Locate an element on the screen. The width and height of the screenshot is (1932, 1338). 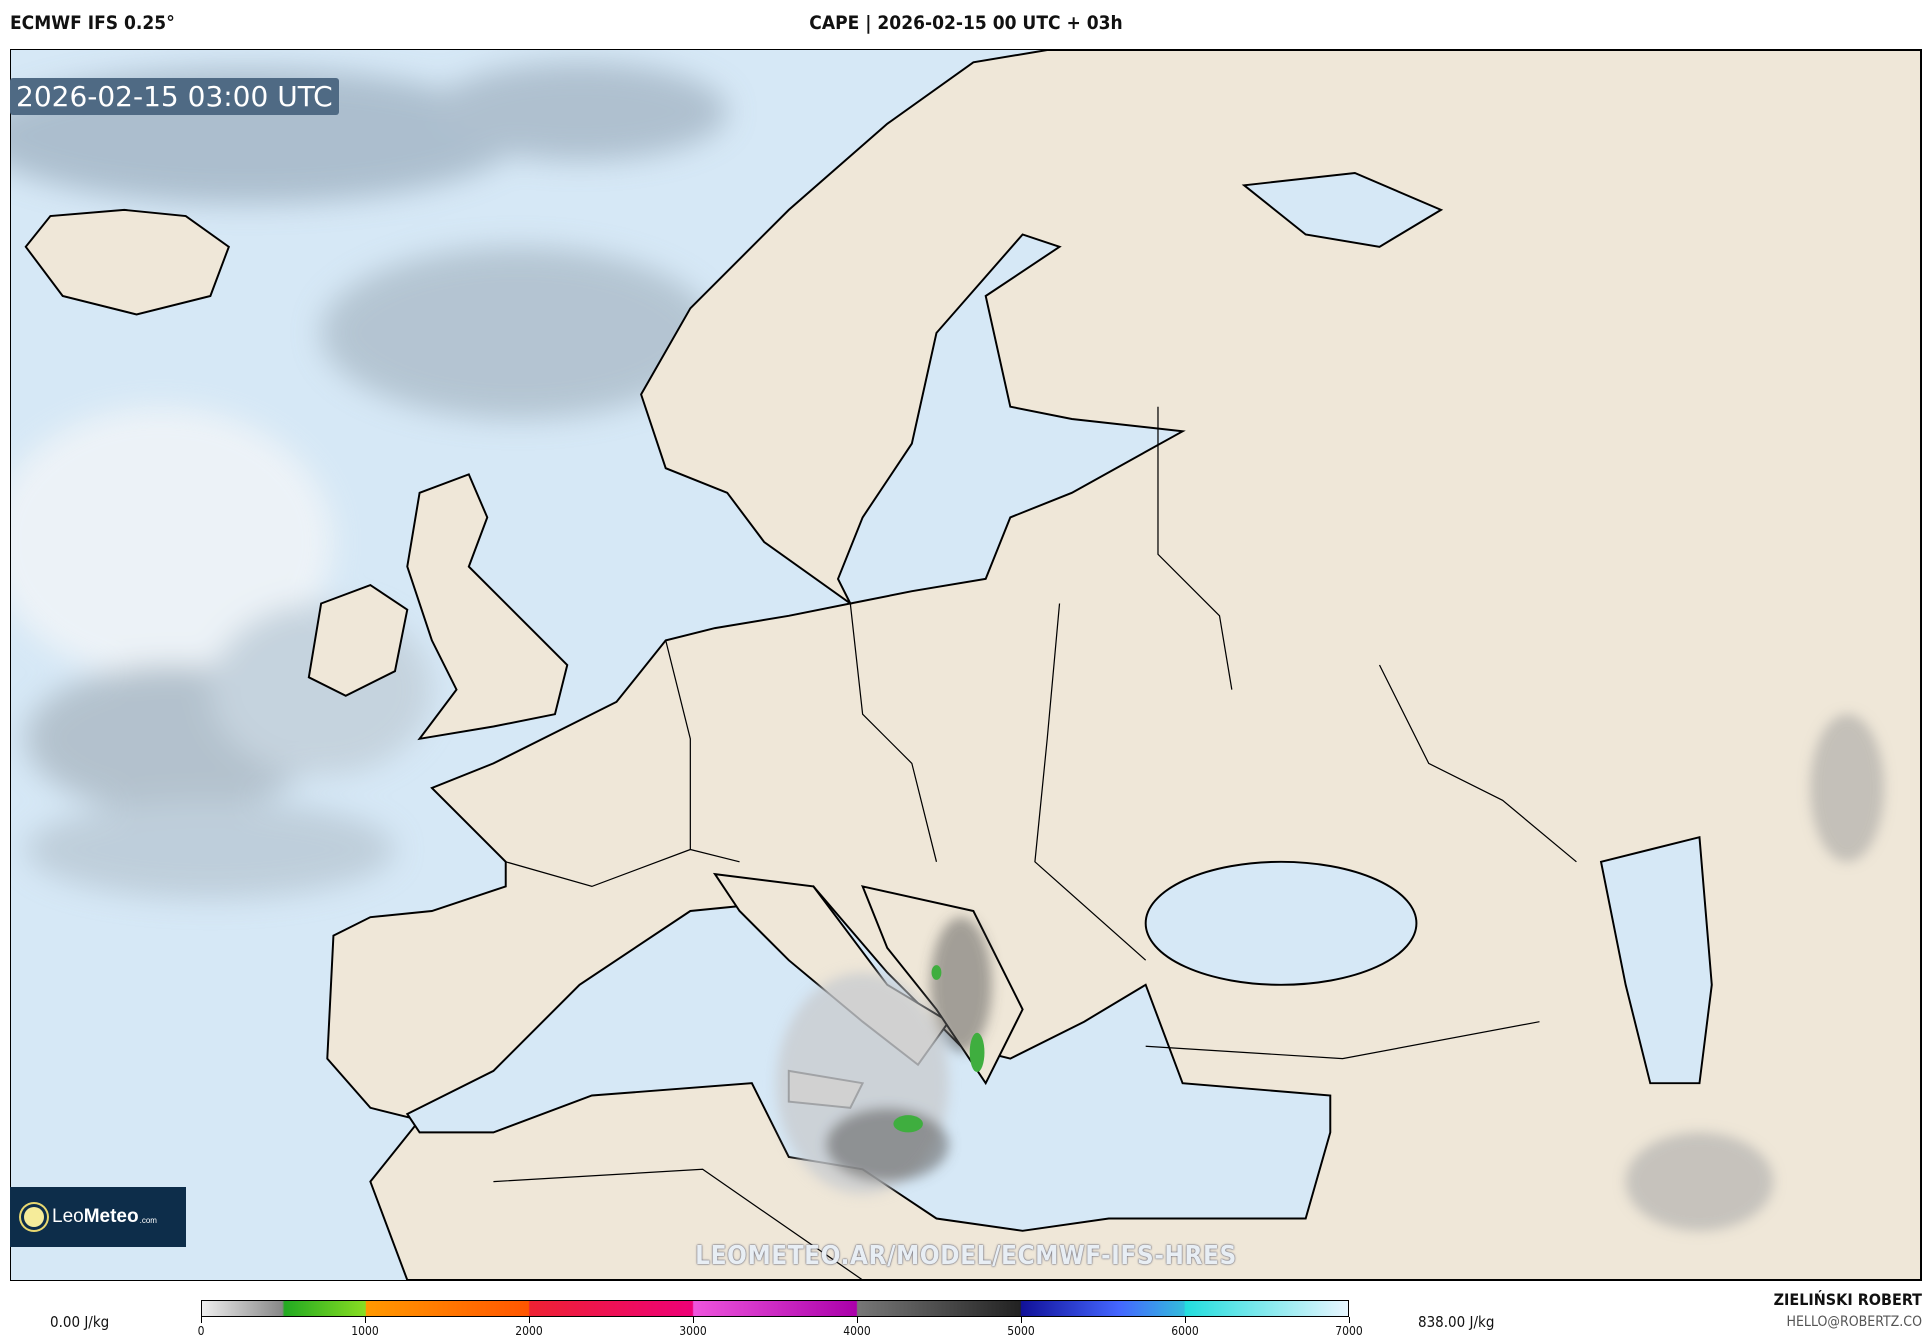
legend-tick-label: 0 is located at coordinates (201, 1331).